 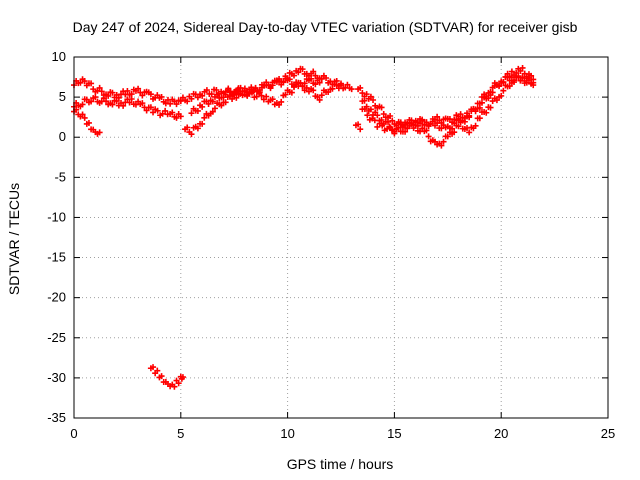 What do you see at coordinates (73, 433) in the screenshot?
I see `x-tick-label: 0` at bounding box center [73, 433].